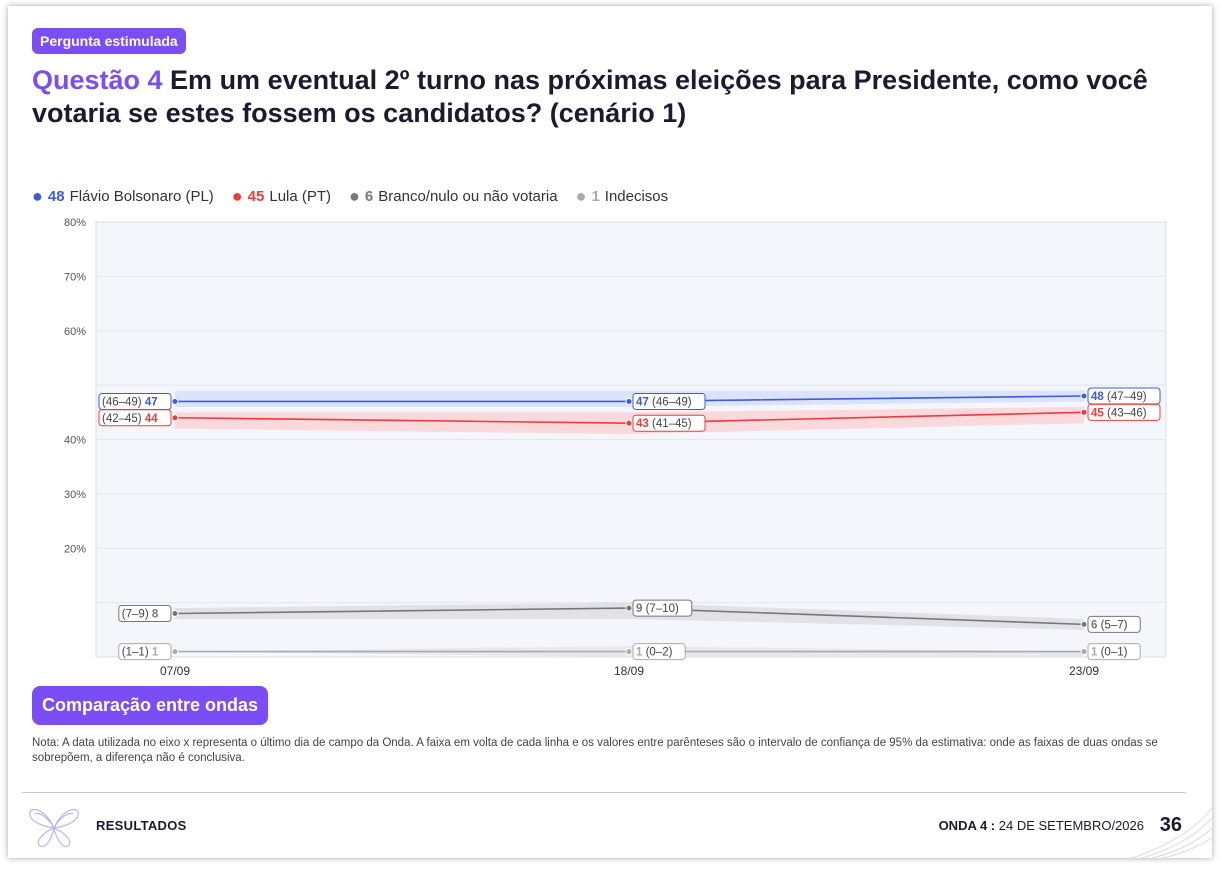  Describe the element at coordinates (1109, 653) in the screenshot. I see `data-label: 1 (0–1)` at that location.